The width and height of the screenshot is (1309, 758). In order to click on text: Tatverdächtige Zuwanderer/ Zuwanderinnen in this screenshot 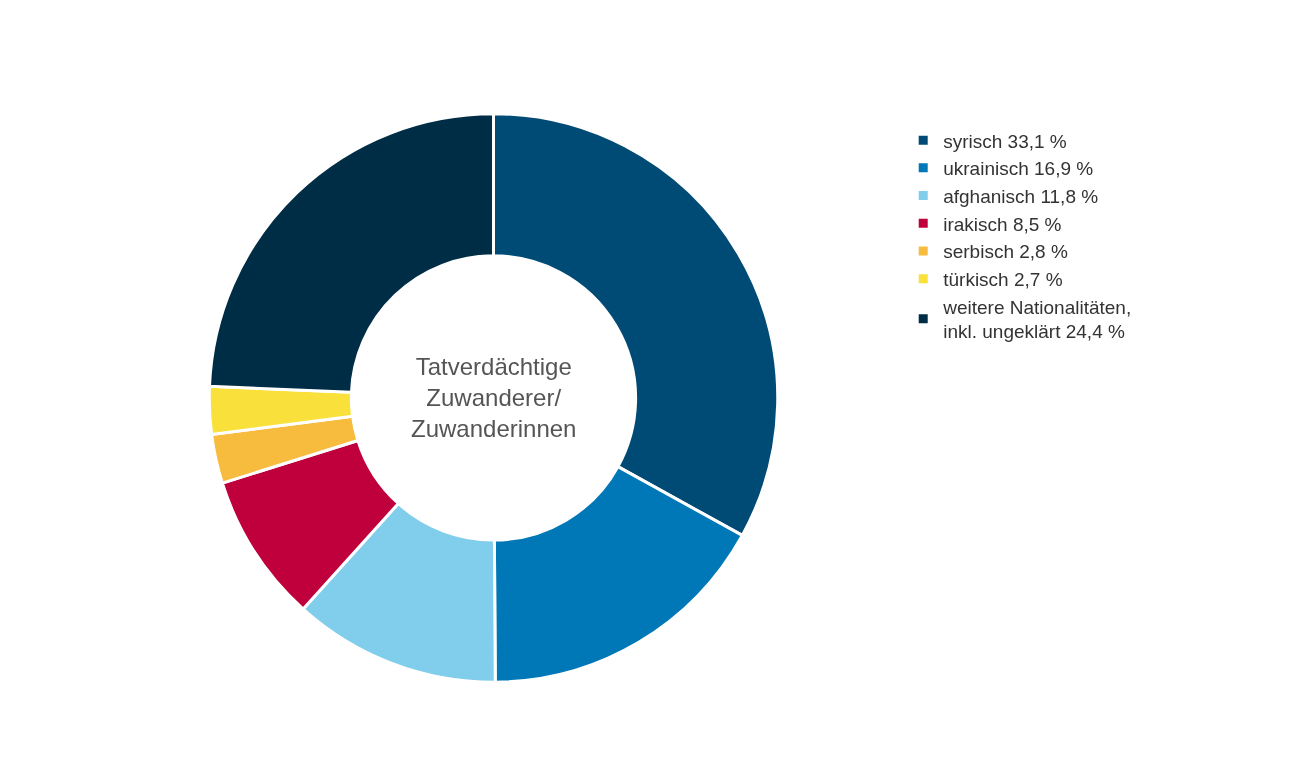, I will do `click(494, 398)`.